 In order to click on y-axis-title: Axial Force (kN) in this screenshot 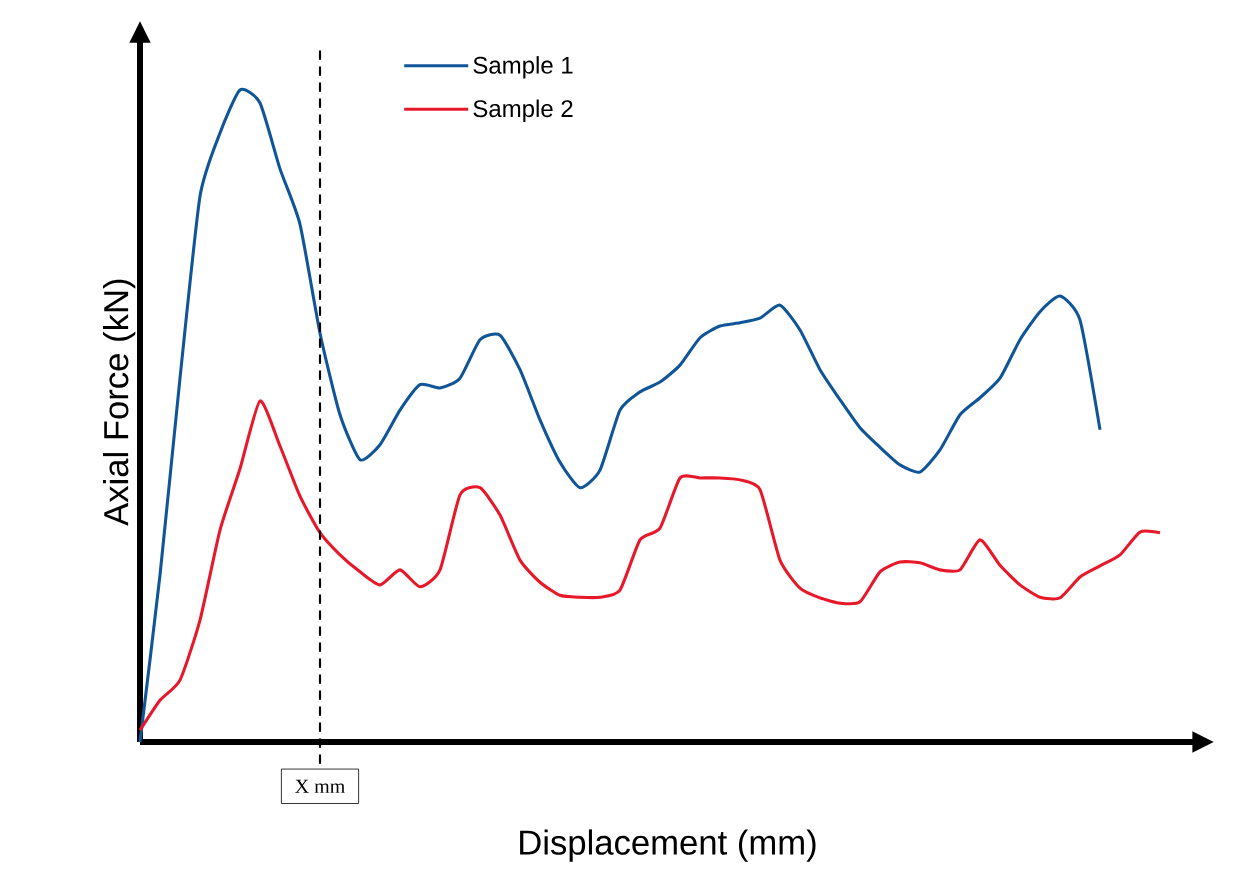, I will do `click(119, 402)`.